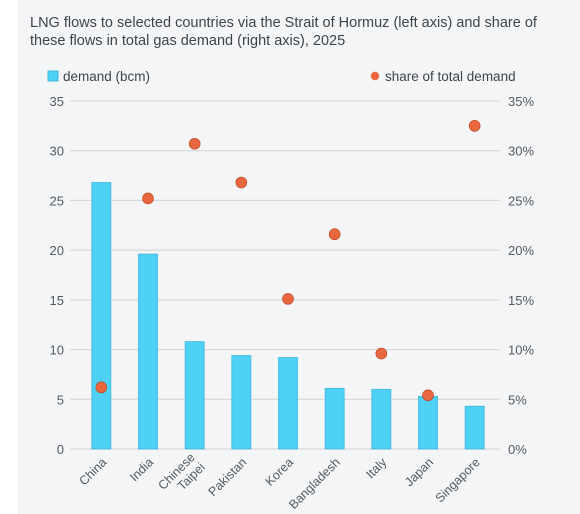  I want to click on right-tick-label: 25%, so click(521, 200).